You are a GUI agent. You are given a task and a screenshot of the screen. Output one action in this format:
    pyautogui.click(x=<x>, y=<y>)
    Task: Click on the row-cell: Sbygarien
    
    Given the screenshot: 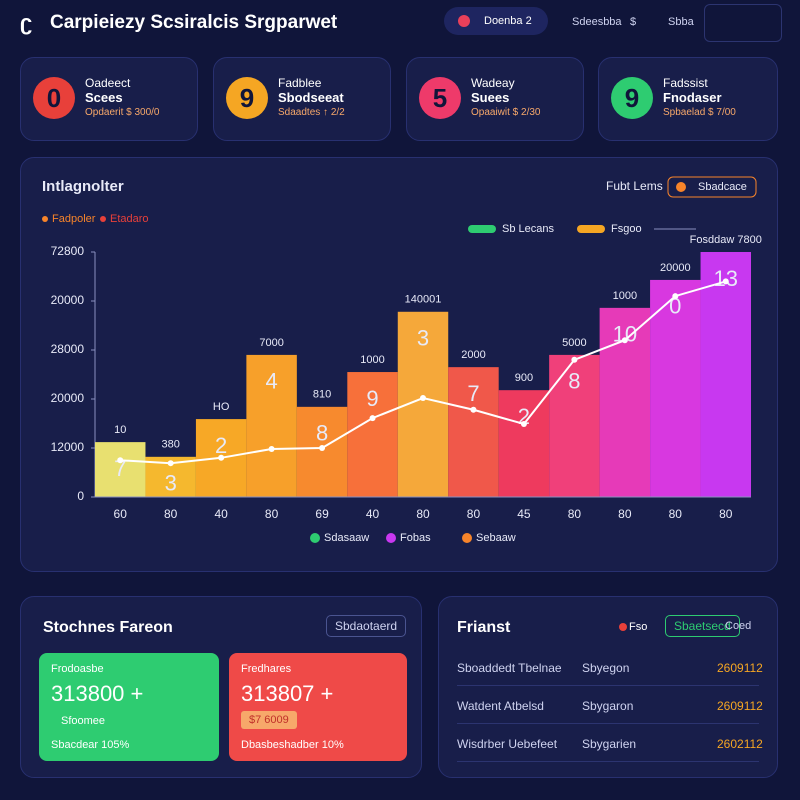 What is the action you would take?
    pyautogui.click(x=609, y=744)
    